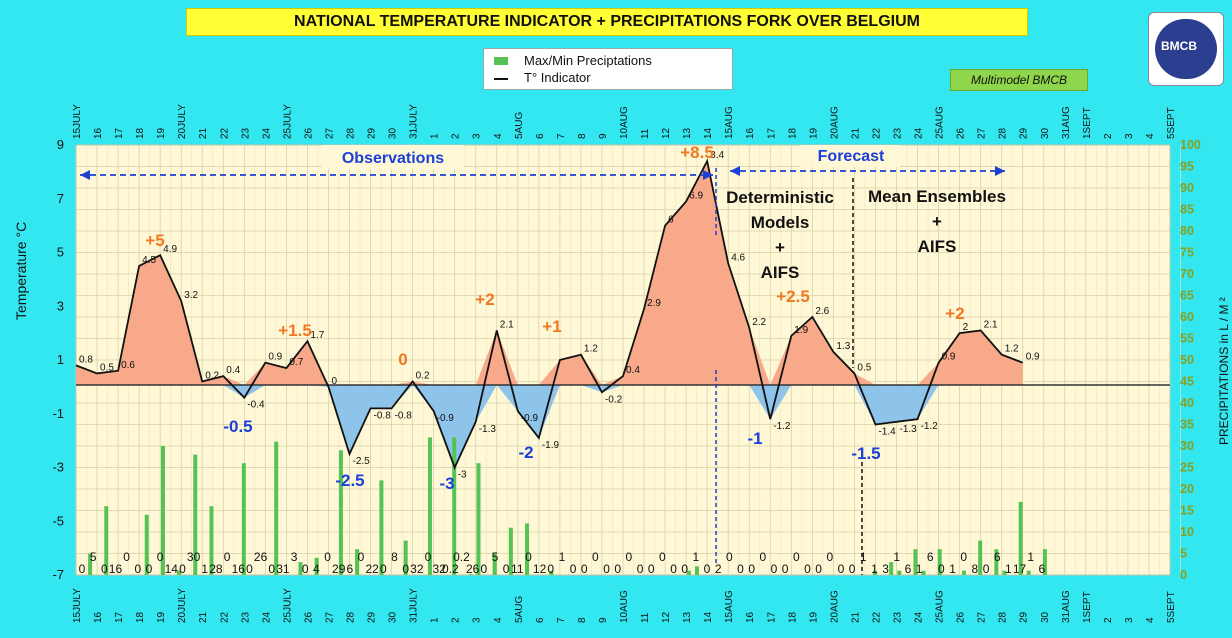 The image size is (1232, 638). Describe the element at coordinates (154, 240) in the screenshot. I see `orange-annotation: +5` at that location.